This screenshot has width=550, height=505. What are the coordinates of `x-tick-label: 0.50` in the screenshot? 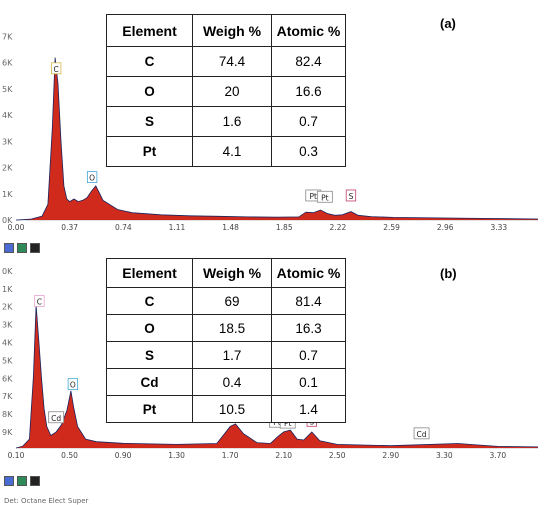 It's located at (69, 455).